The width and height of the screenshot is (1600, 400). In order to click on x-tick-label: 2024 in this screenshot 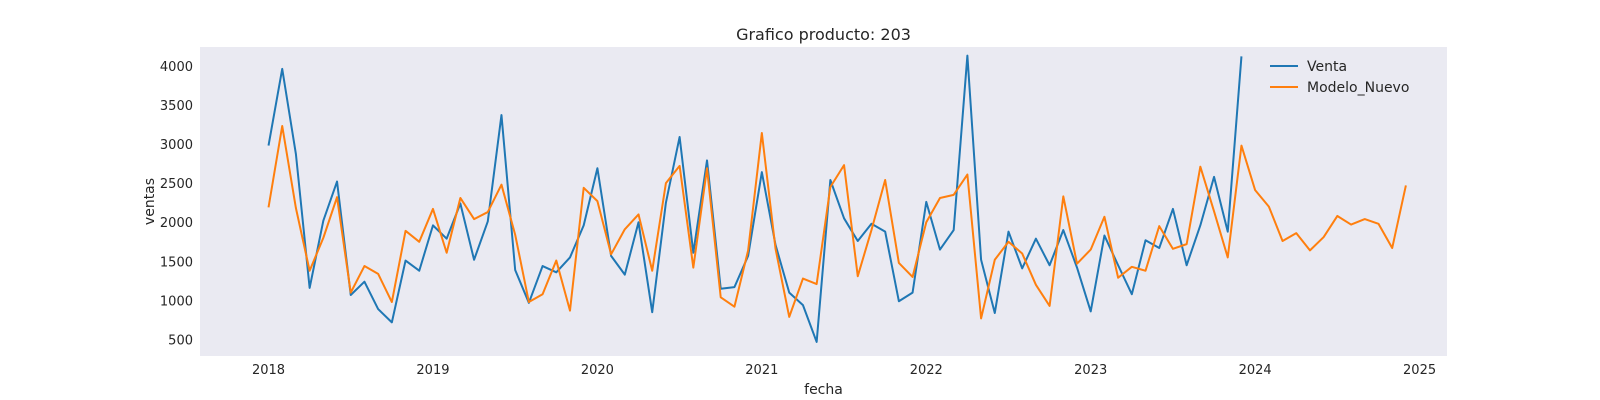, I will do `click(1255, 370)`.